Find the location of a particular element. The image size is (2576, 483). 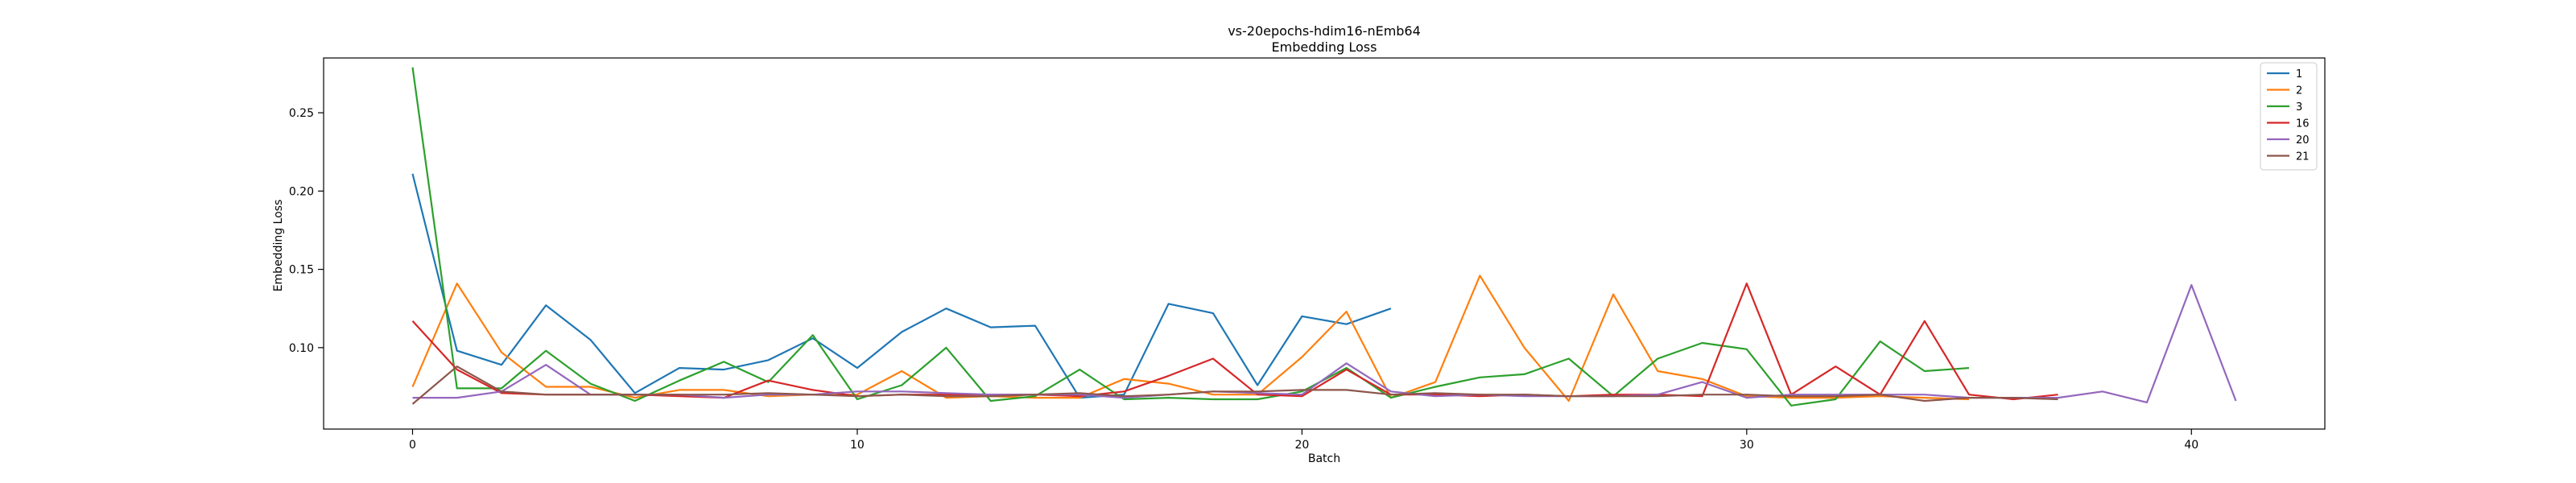

legend: 1 2 3 16 20 21 is located at coordinates (2289, 116).